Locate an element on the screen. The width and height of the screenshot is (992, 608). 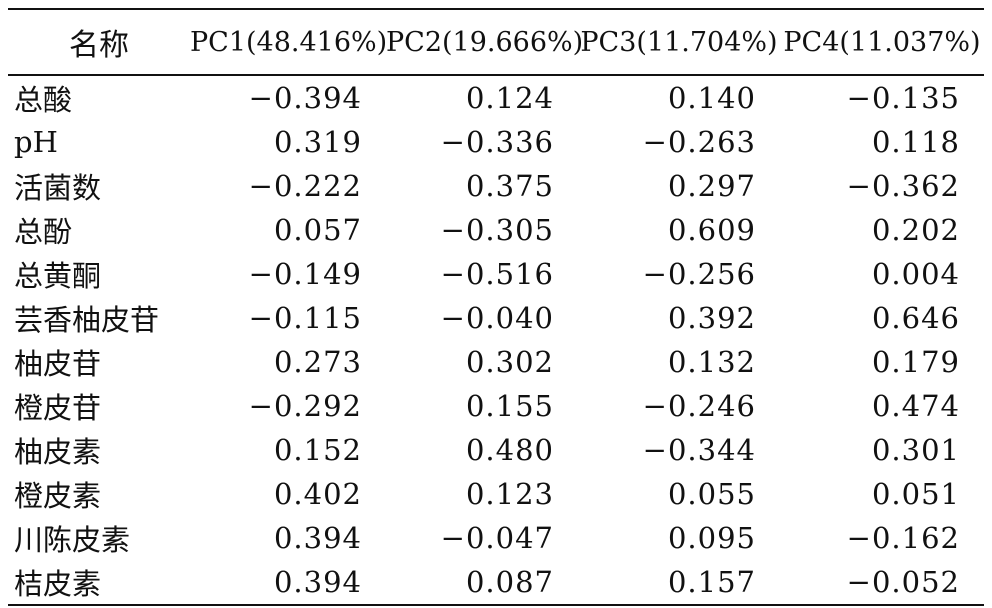
pc1-value: −0.394 is located at coordinates (305, 98).